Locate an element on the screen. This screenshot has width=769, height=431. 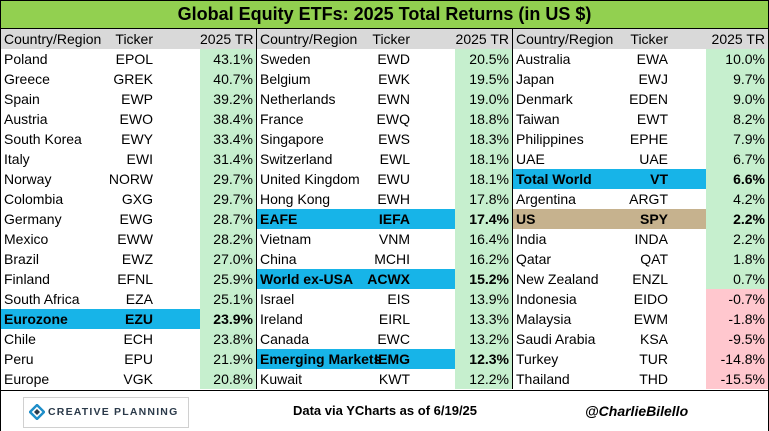
country-name: Poland is located at coordinates (26, 59).